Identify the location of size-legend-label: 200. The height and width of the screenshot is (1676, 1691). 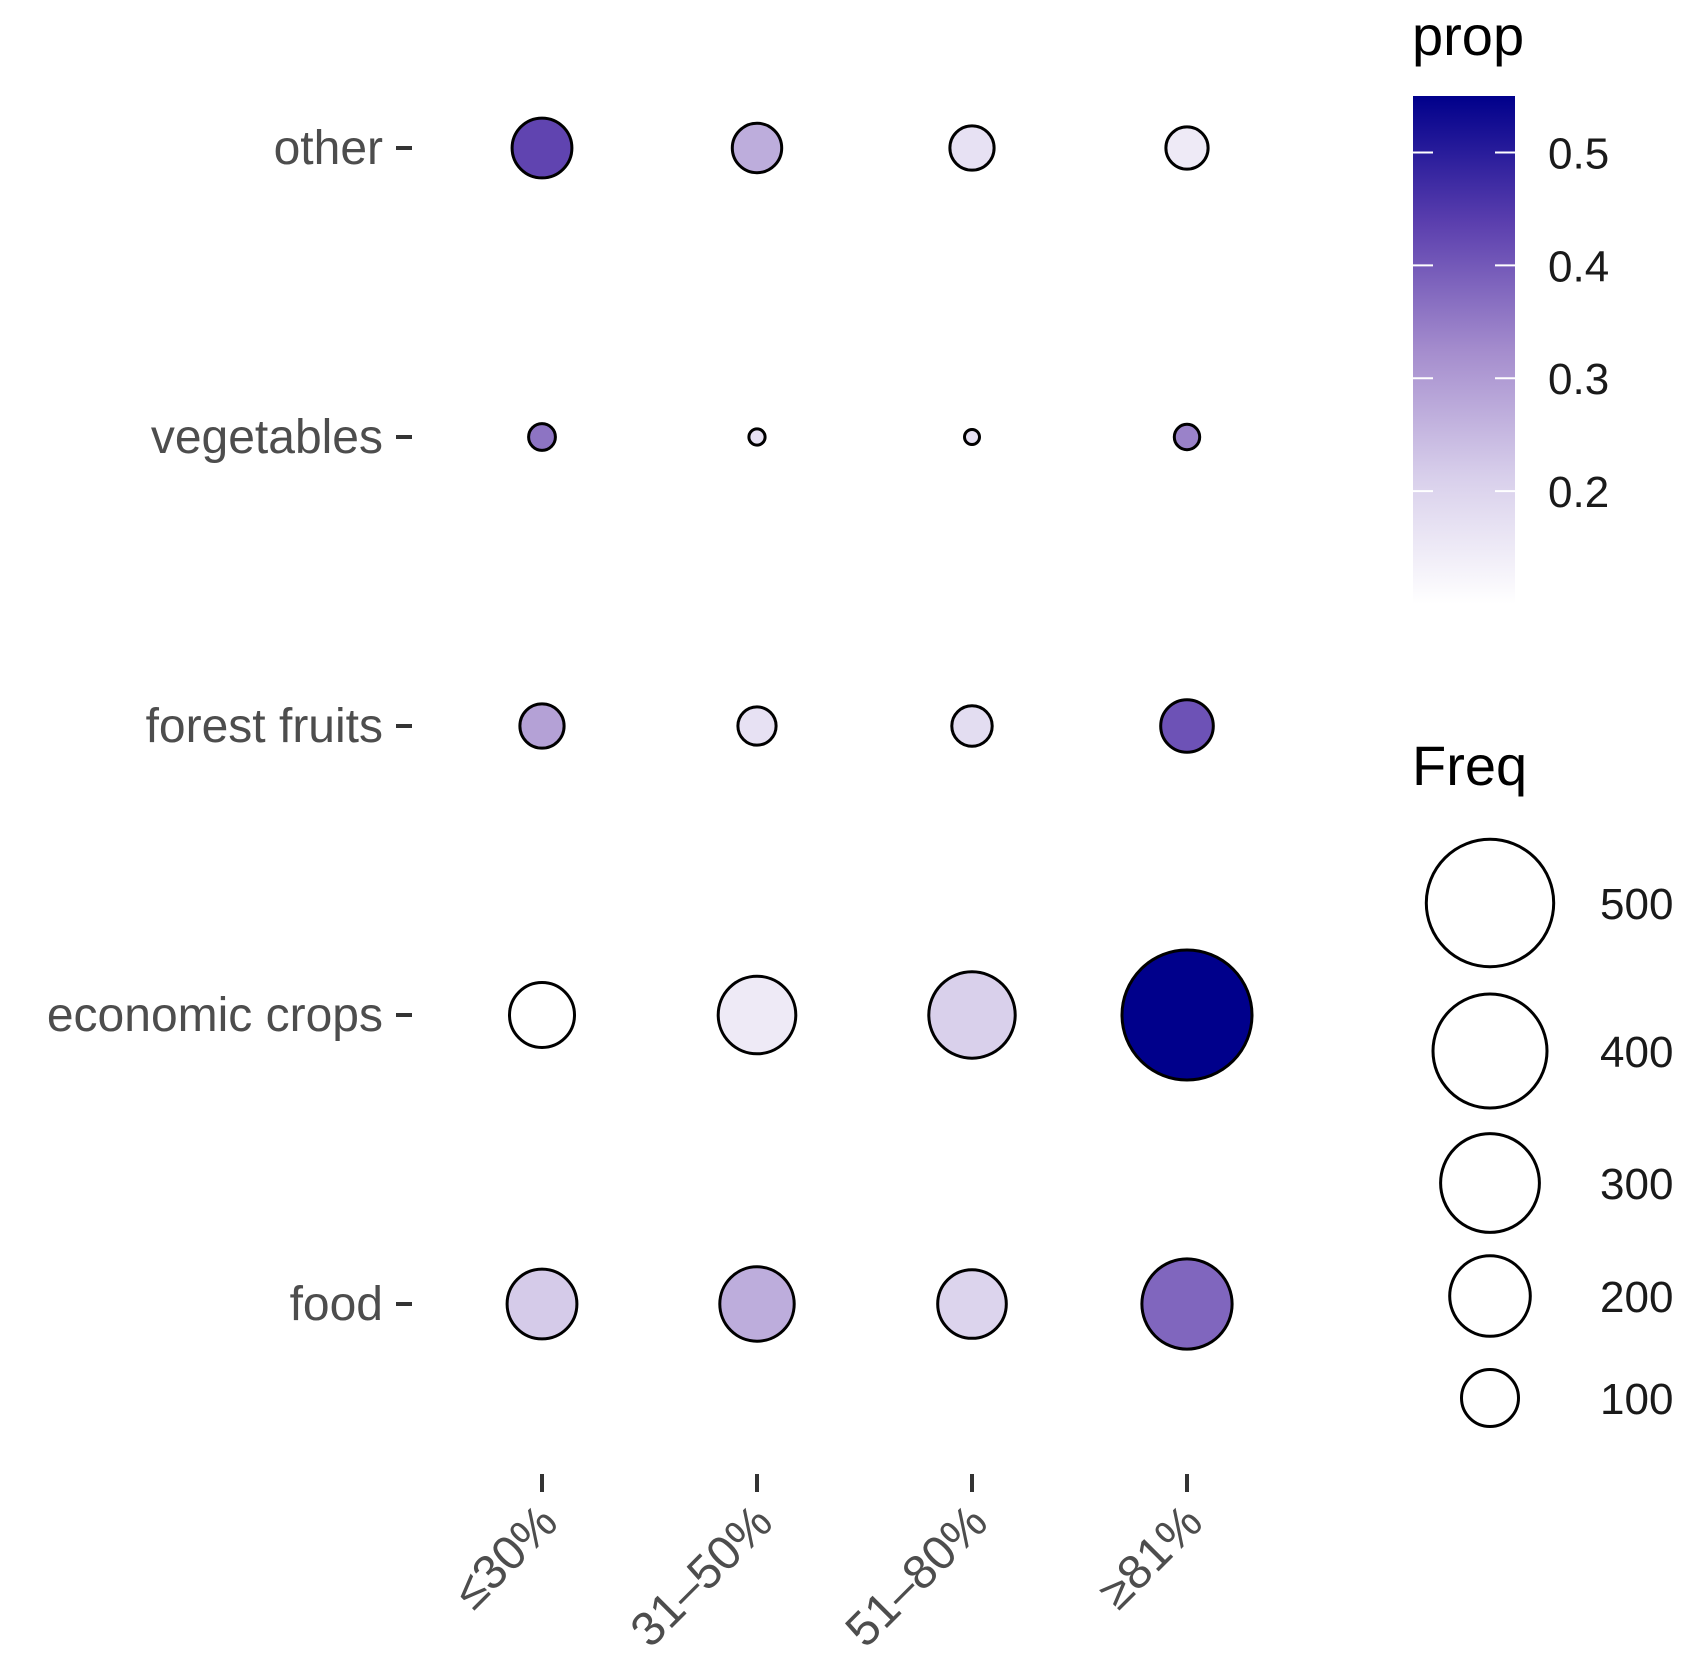
(1636, 1297).